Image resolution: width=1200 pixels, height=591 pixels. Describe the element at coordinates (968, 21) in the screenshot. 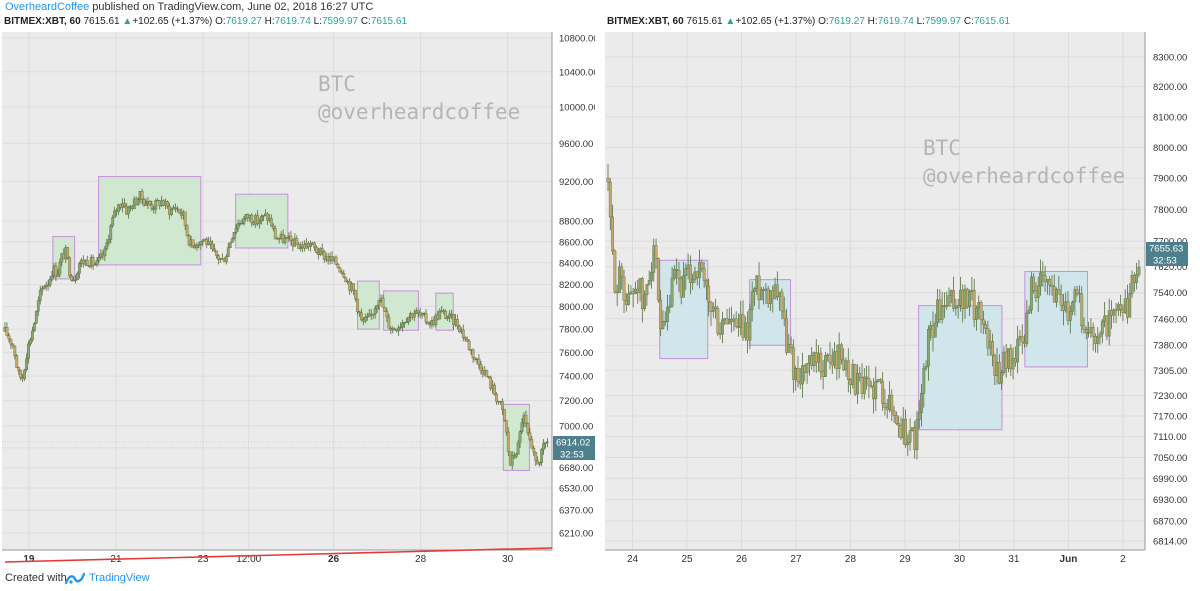

I see `close-label: C:` at that location.